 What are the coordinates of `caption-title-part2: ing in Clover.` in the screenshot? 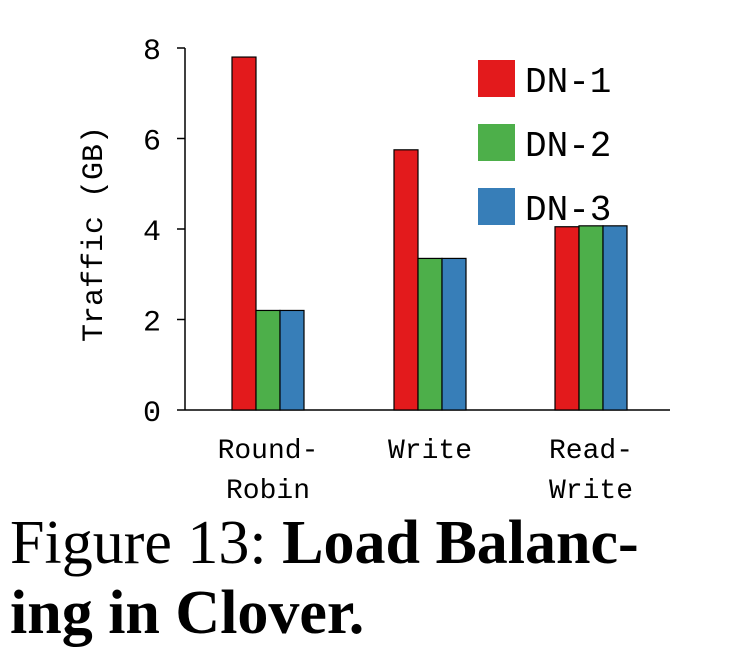 It's located at (187, 613).